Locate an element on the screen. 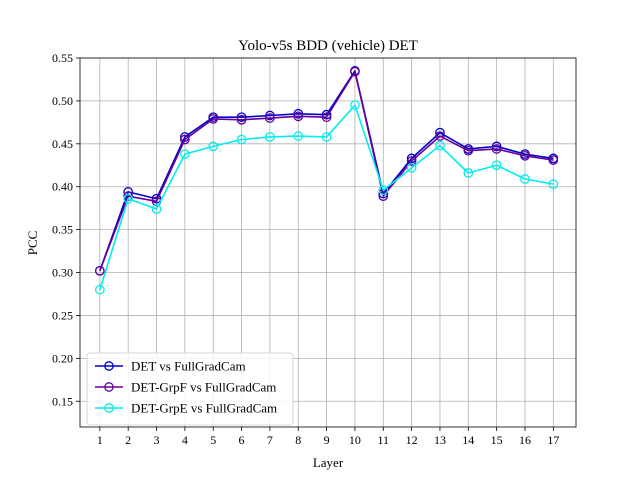 The height and width of the screenshot is (480, 640). legend-label: DET vs FullGradCam is located at coordinates (188, 366).